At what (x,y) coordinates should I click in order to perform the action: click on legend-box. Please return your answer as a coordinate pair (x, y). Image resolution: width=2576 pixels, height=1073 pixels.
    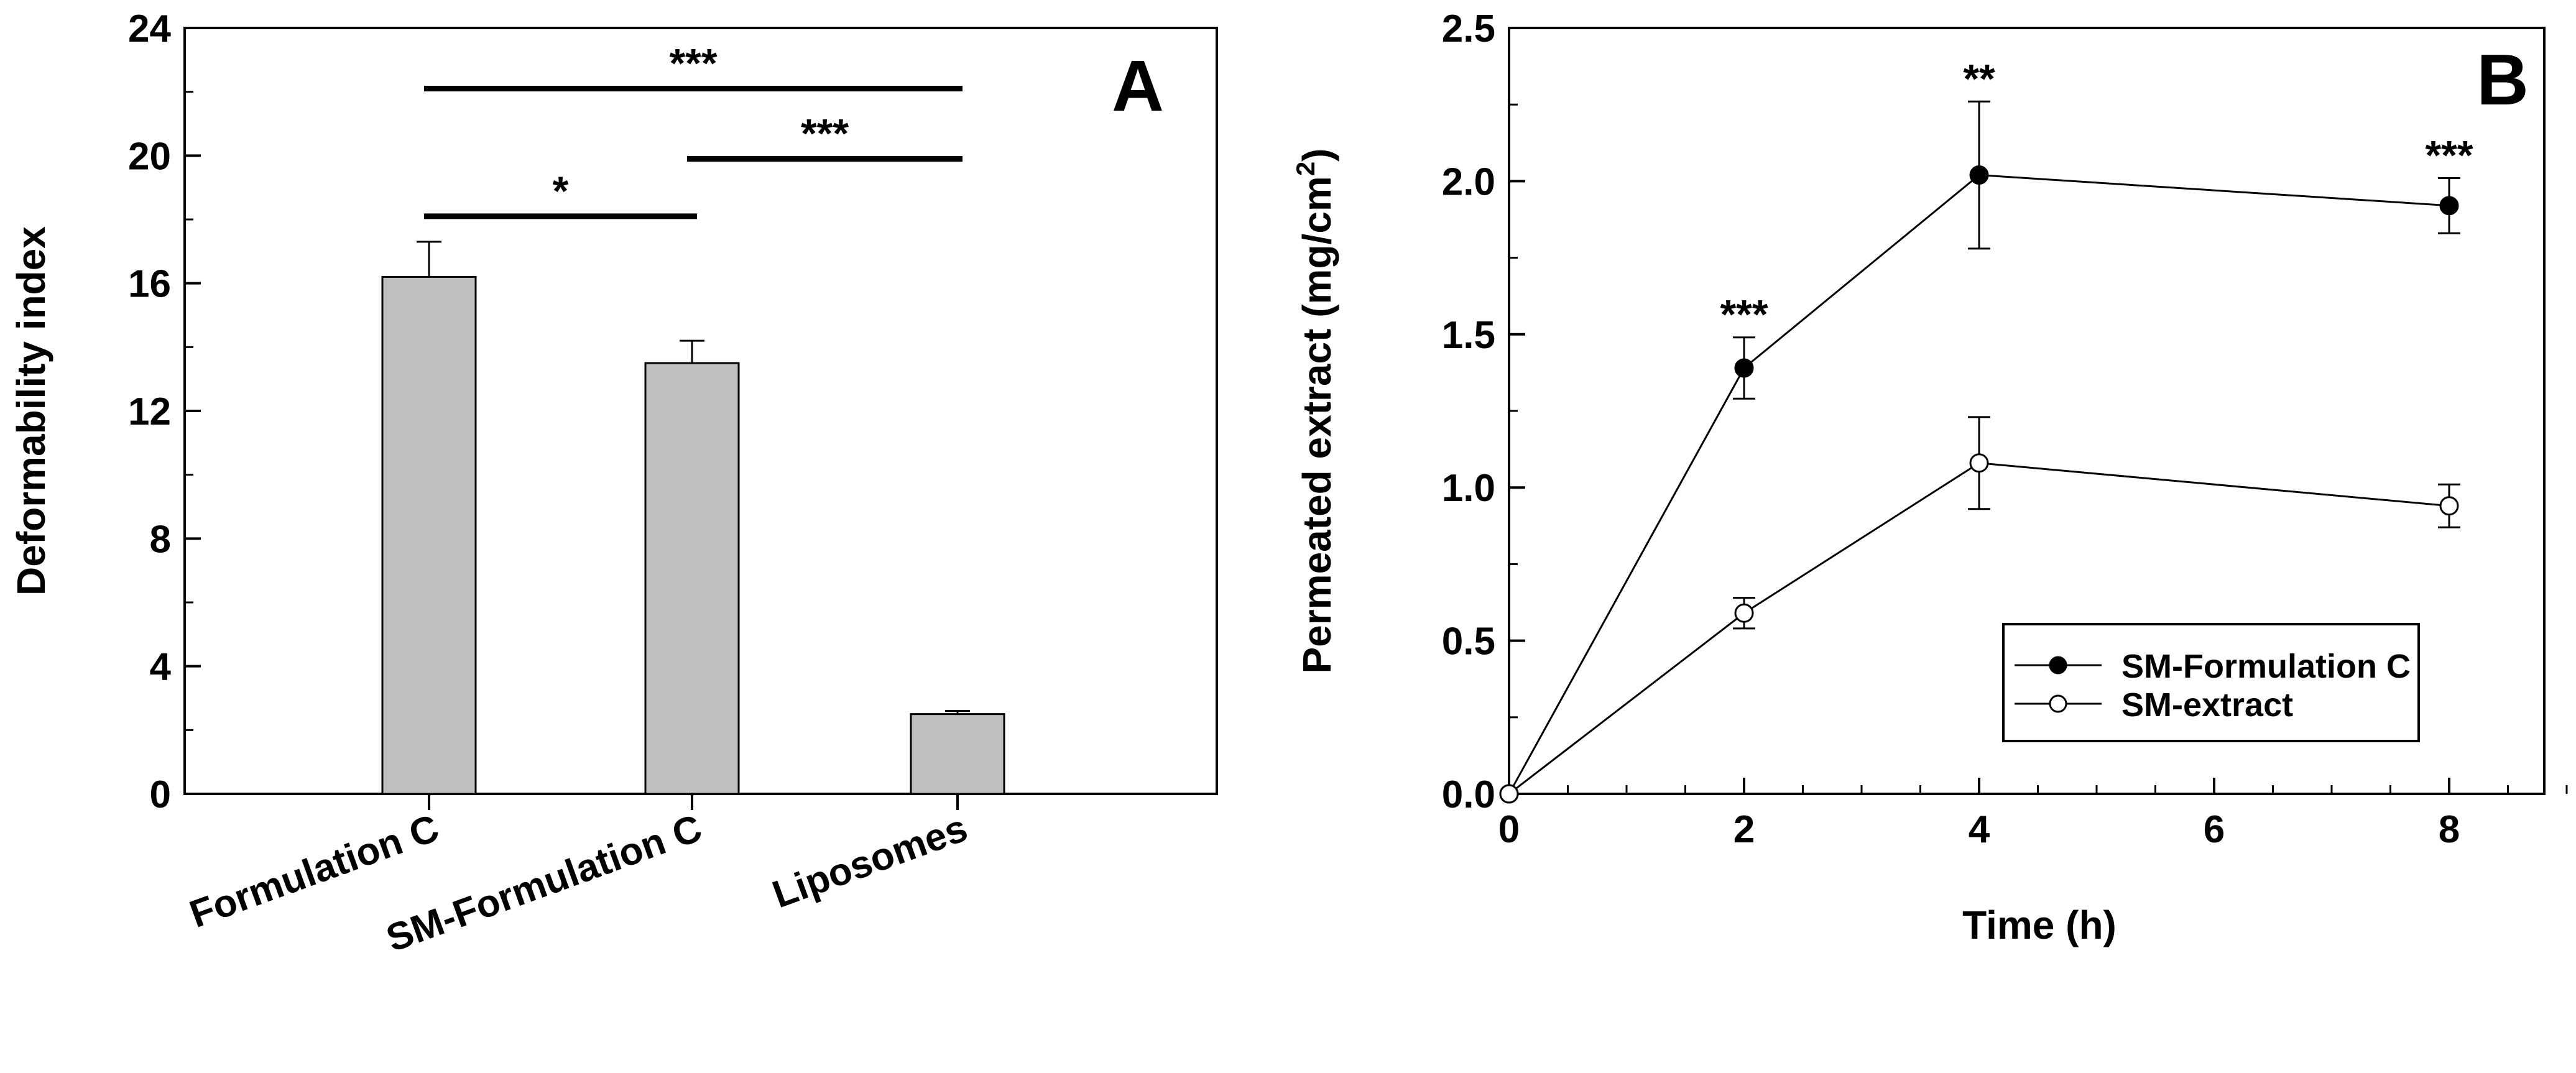
    Looking at the image, I should click on (2211, 682).